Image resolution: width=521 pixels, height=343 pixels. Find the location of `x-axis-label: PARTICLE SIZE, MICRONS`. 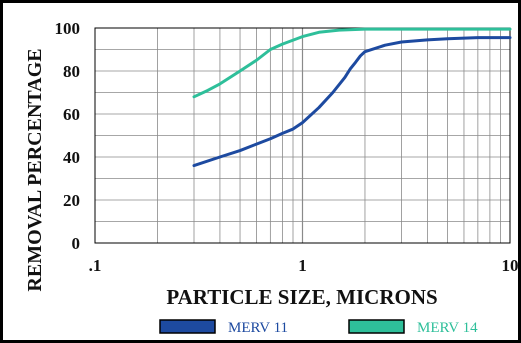

x-axis-label: PARTICLE SIZE, MICRONS is located at coordinates (301, 297).